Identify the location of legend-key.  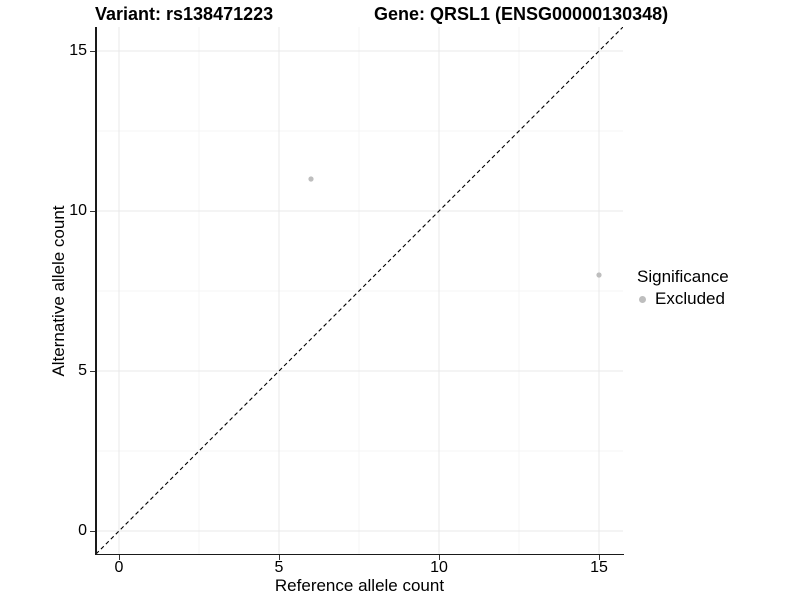
(646, 299).